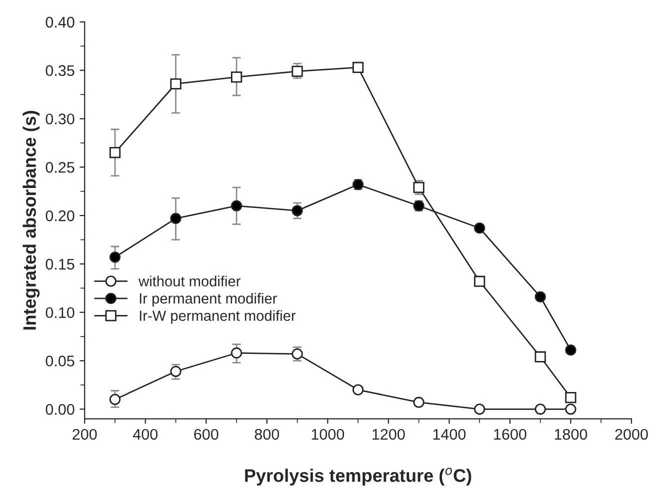 This screenshot has height=487, width=651. I want to click on y-tick-label: 0.35, so click(60, 70).